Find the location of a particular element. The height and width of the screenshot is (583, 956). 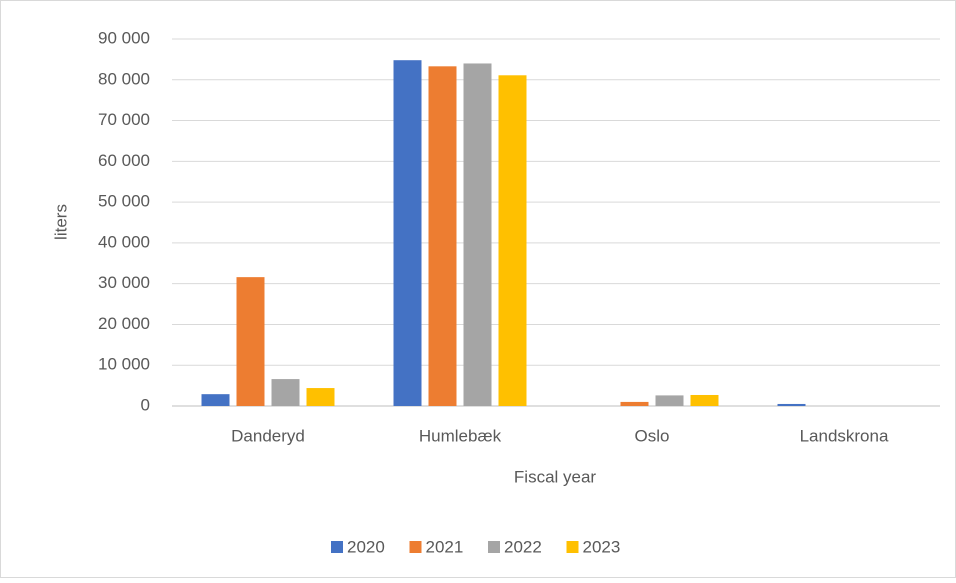

legend-label: 2022 is located at coordinates (523, 546).